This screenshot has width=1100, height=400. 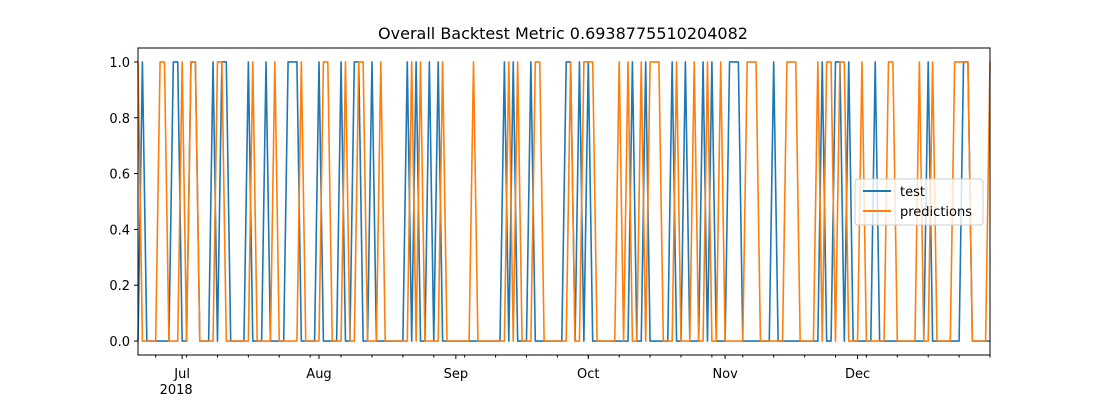 What do you see at coordinates (456, 374) in the screenshot?
I see `x-tick-label: Sep` at bounding box center [456, 374].